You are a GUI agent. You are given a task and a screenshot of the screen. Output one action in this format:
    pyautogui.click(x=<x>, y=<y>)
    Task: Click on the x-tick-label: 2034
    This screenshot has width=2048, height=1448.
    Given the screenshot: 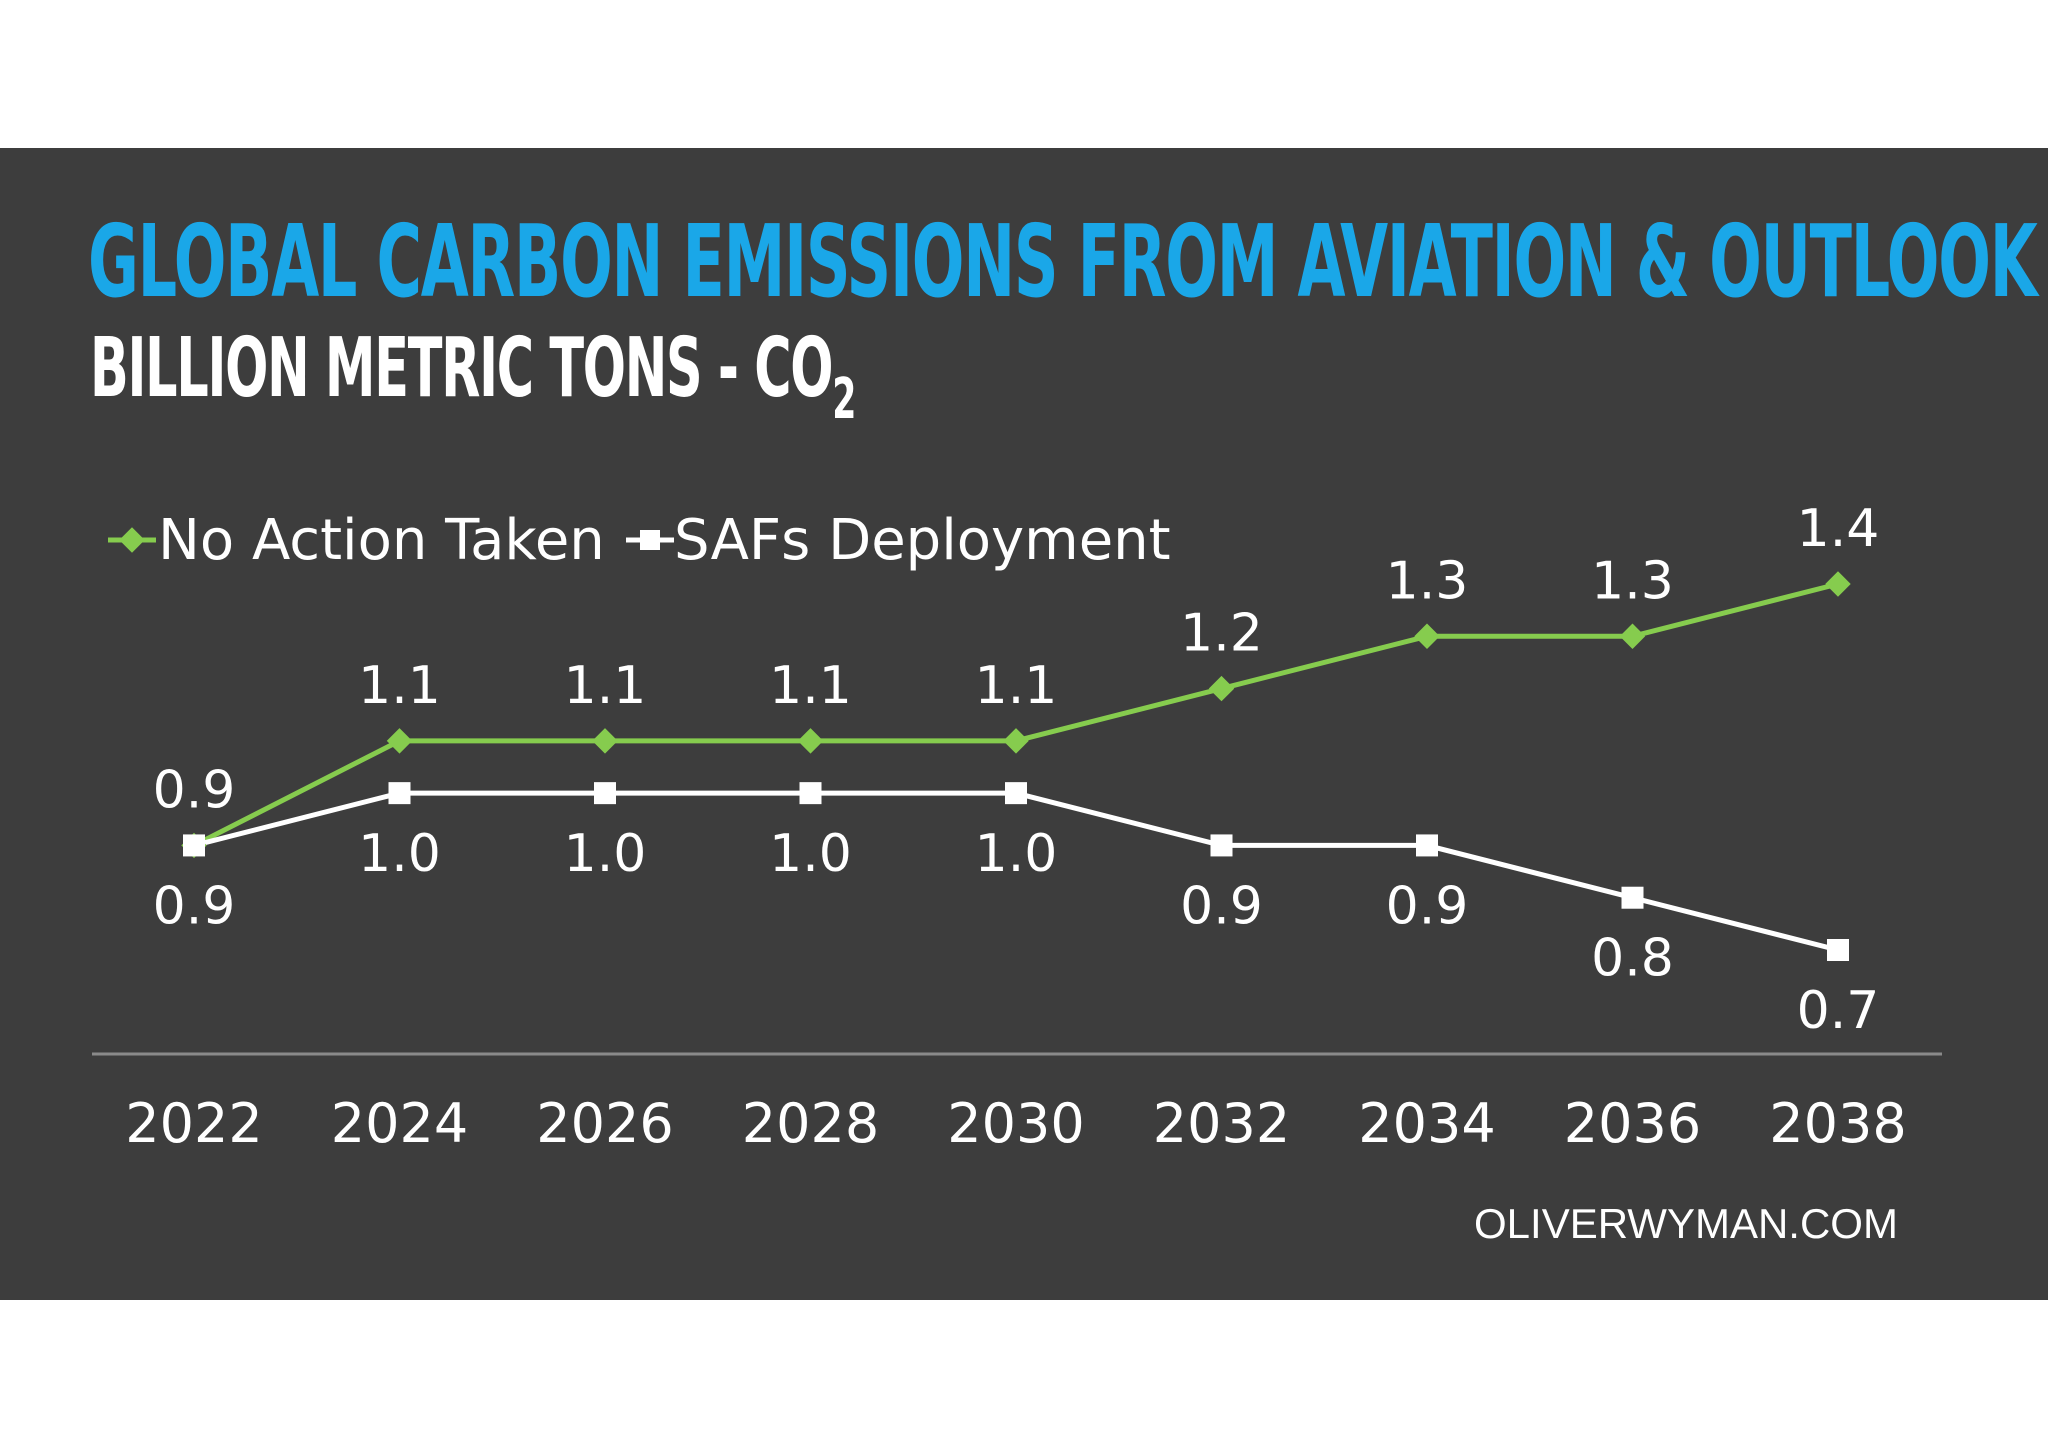 What is the action you would take?
    pyautogui.click(x=1426, y=1123)
    